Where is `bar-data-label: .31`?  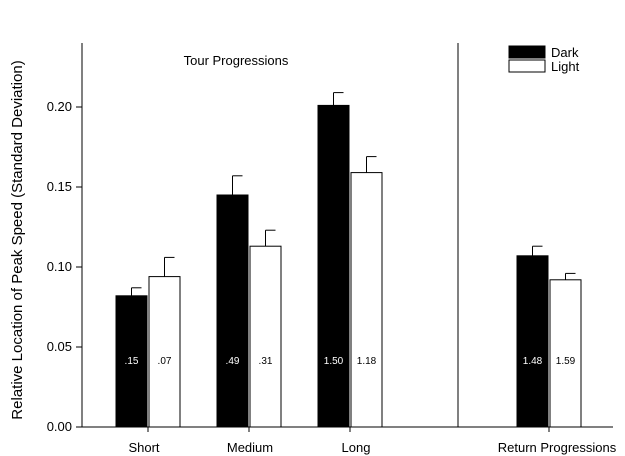
bar-data-label: .31 is located at coordinates (266, 361).